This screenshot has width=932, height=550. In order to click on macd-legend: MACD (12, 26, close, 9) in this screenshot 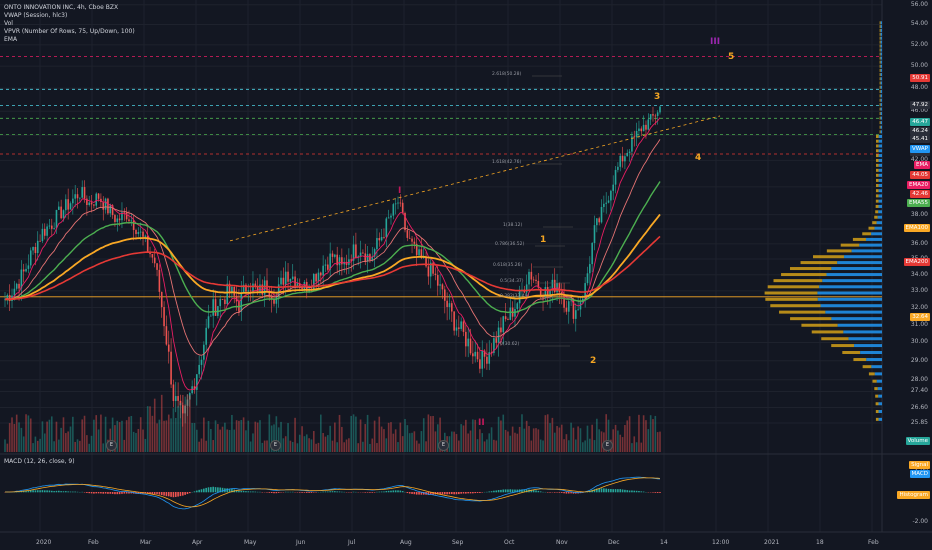, I will do `click(39, 461)`.